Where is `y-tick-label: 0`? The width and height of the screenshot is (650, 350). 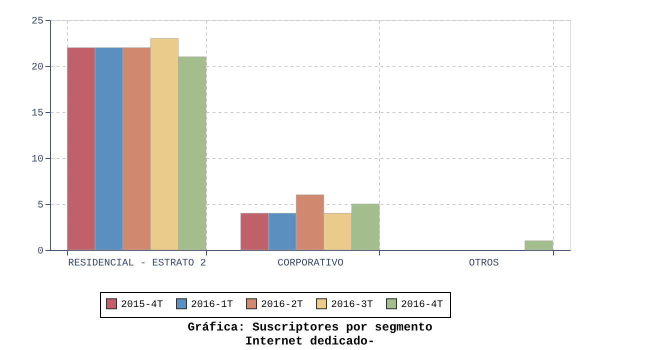
y-tick-label: 0 is located at coordinates (40, 252).